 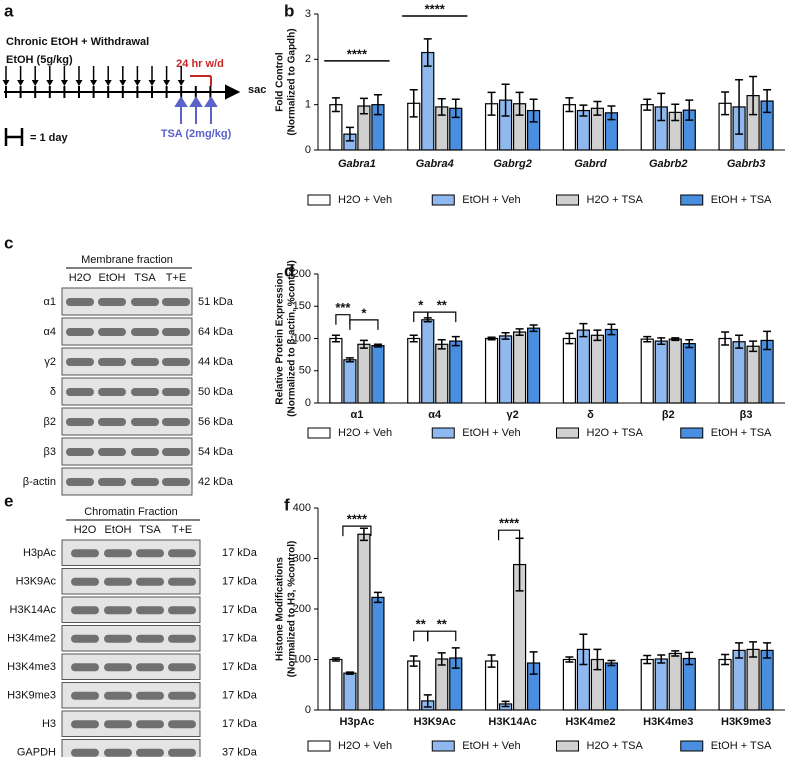 I want to click on row-label: β2, so click(x=50, y=422).